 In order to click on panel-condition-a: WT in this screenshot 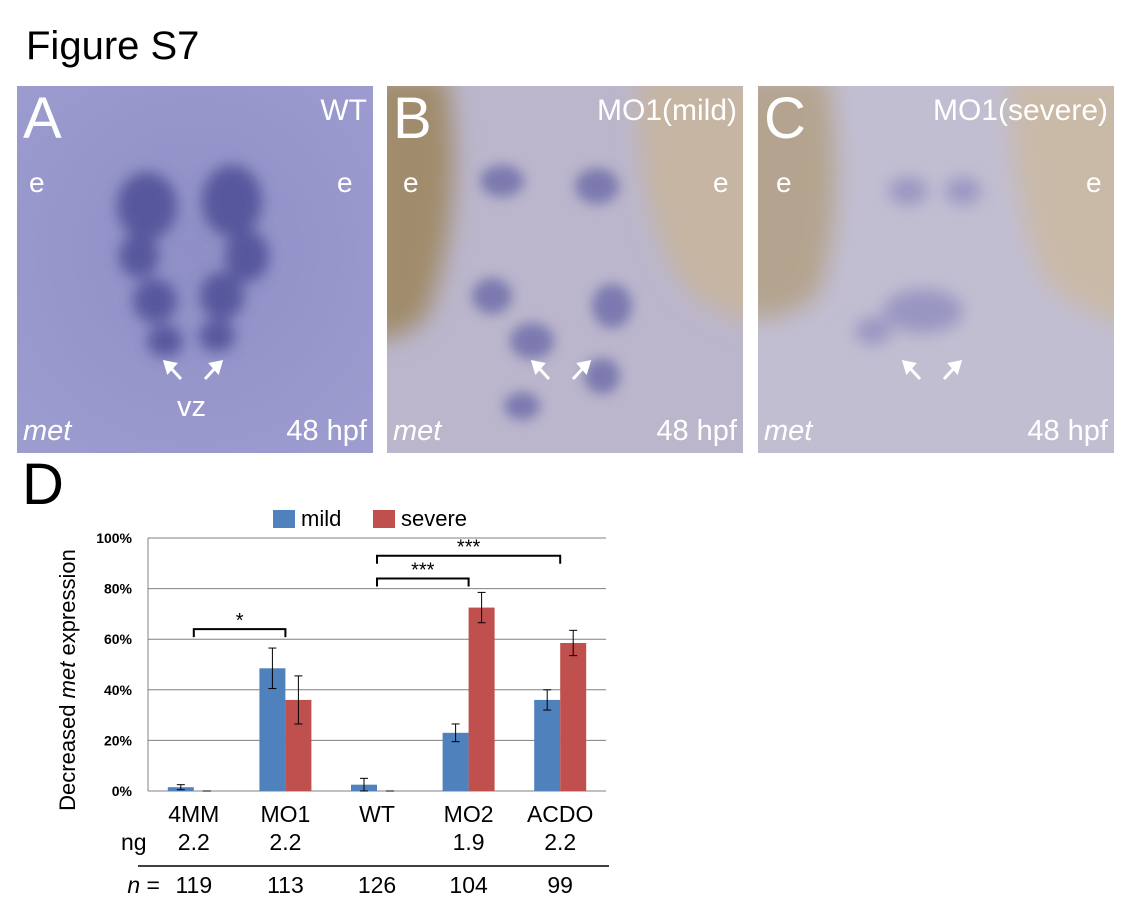, I will do `click(343, 110)`.